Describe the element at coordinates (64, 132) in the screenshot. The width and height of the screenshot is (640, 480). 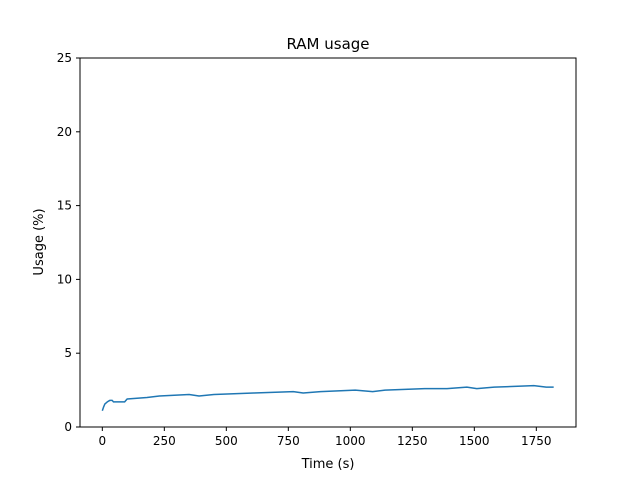
I see `y-tick-label: 20` at that location.